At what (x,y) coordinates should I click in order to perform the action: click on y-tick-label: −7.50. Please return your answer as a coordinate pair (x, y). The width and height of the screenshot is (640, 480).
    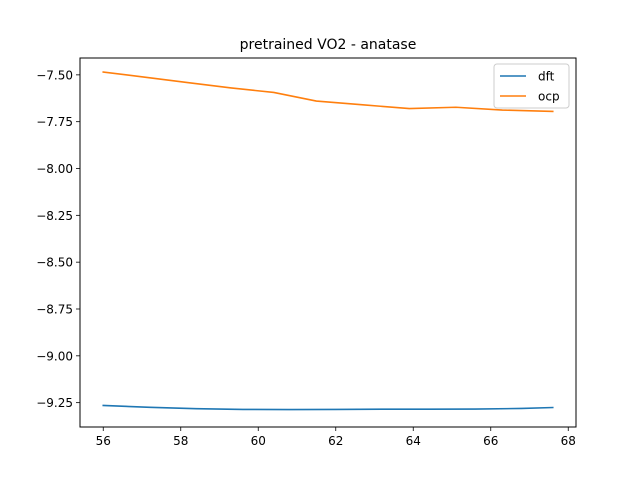
    Looking at the image, I should click on (54, 75).